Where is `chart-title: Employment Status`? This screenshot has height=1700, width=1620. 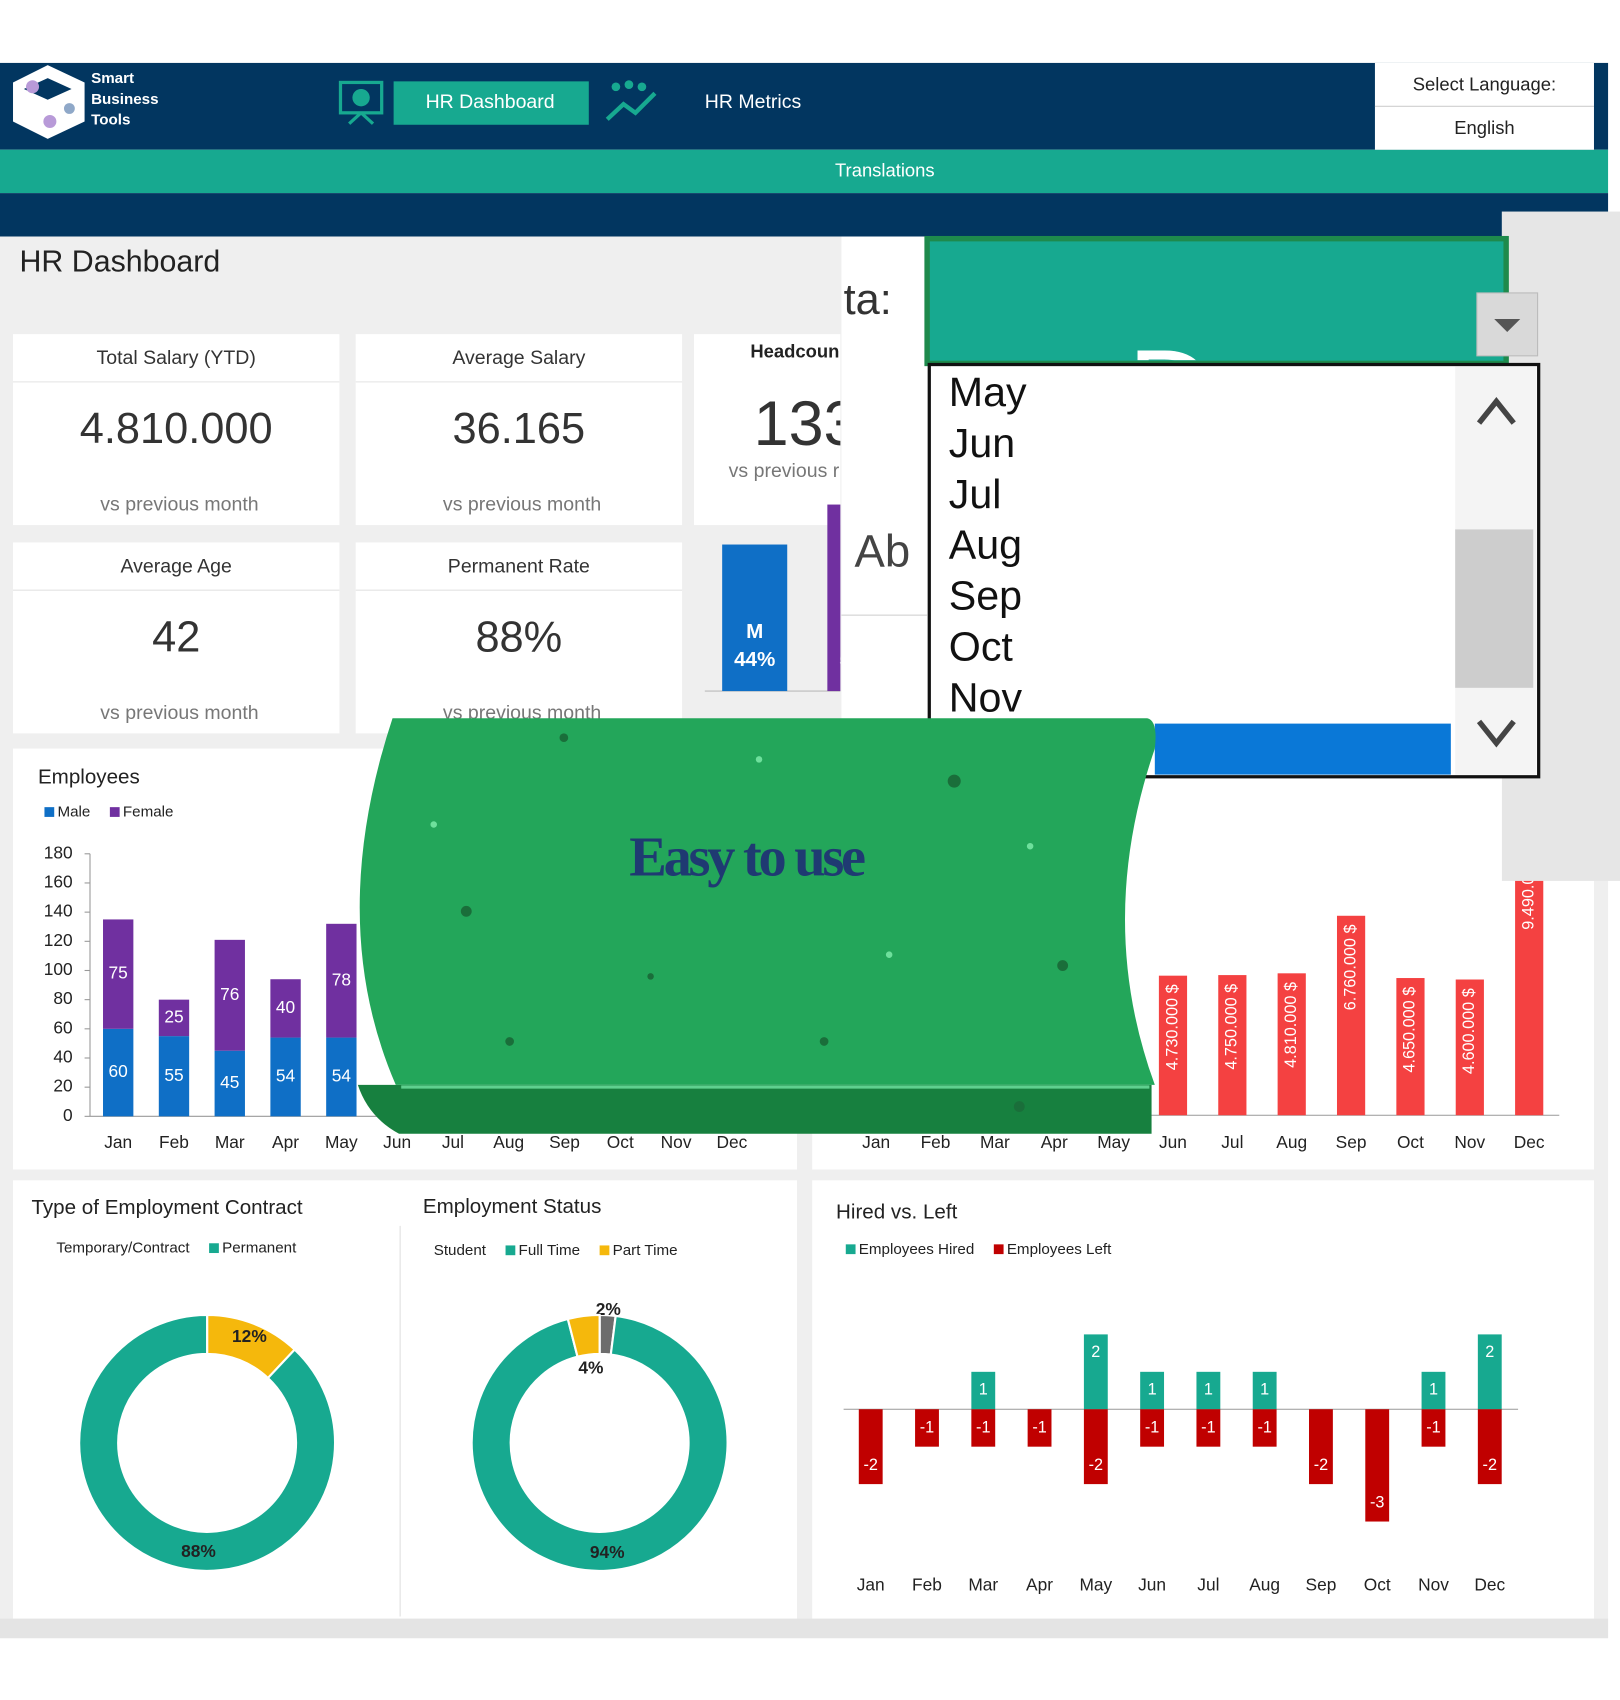 chart-title: Employment Status is located at coordinates (512, 1206).